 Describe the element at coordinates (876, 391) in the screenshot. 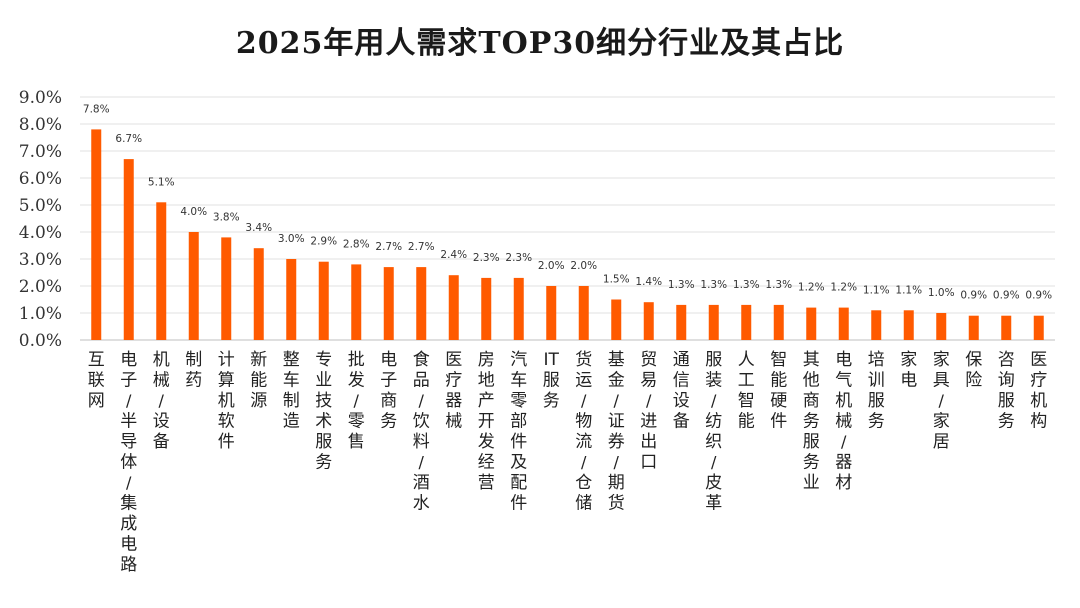

I see `category-label: 培训服务` at that location.